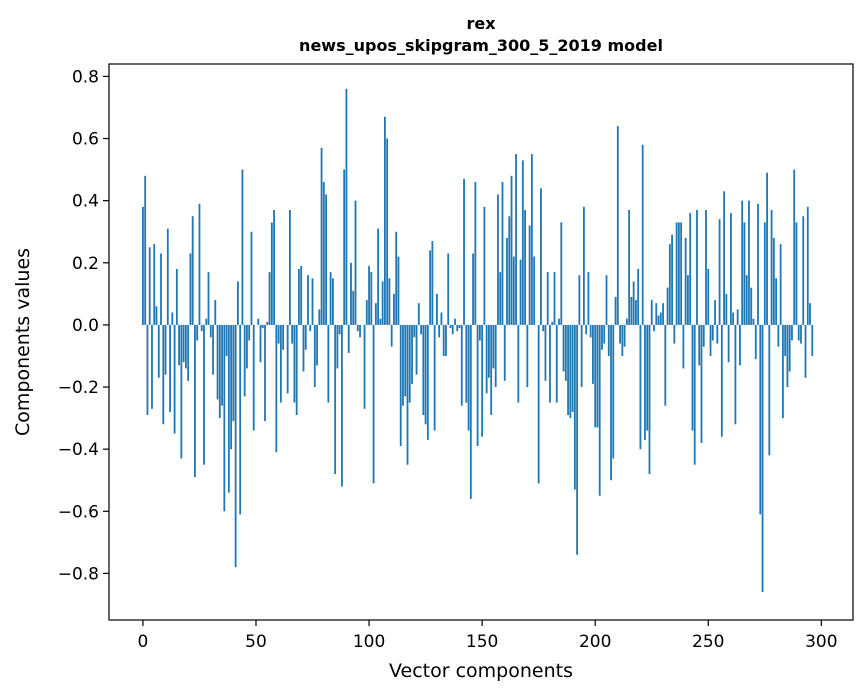 Image resolution: width=867 pixels, height=696 pixels. What do you see at coordinates (488, 636) in the screenshot?
I see `x-axis: 0 50 100 150 200 250 300` at bounding box center [488, 636].